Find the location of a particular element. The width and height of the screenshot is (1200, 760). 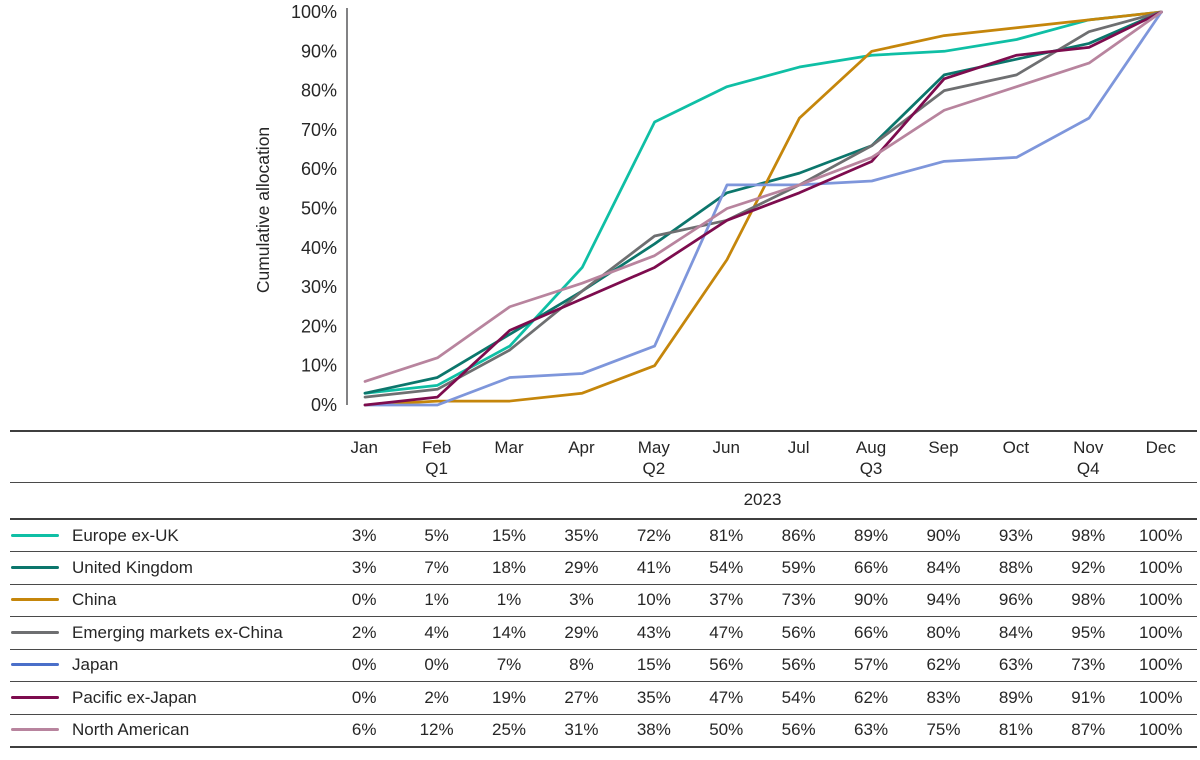

value-cell: 47% is located at coordinates (726, 632).